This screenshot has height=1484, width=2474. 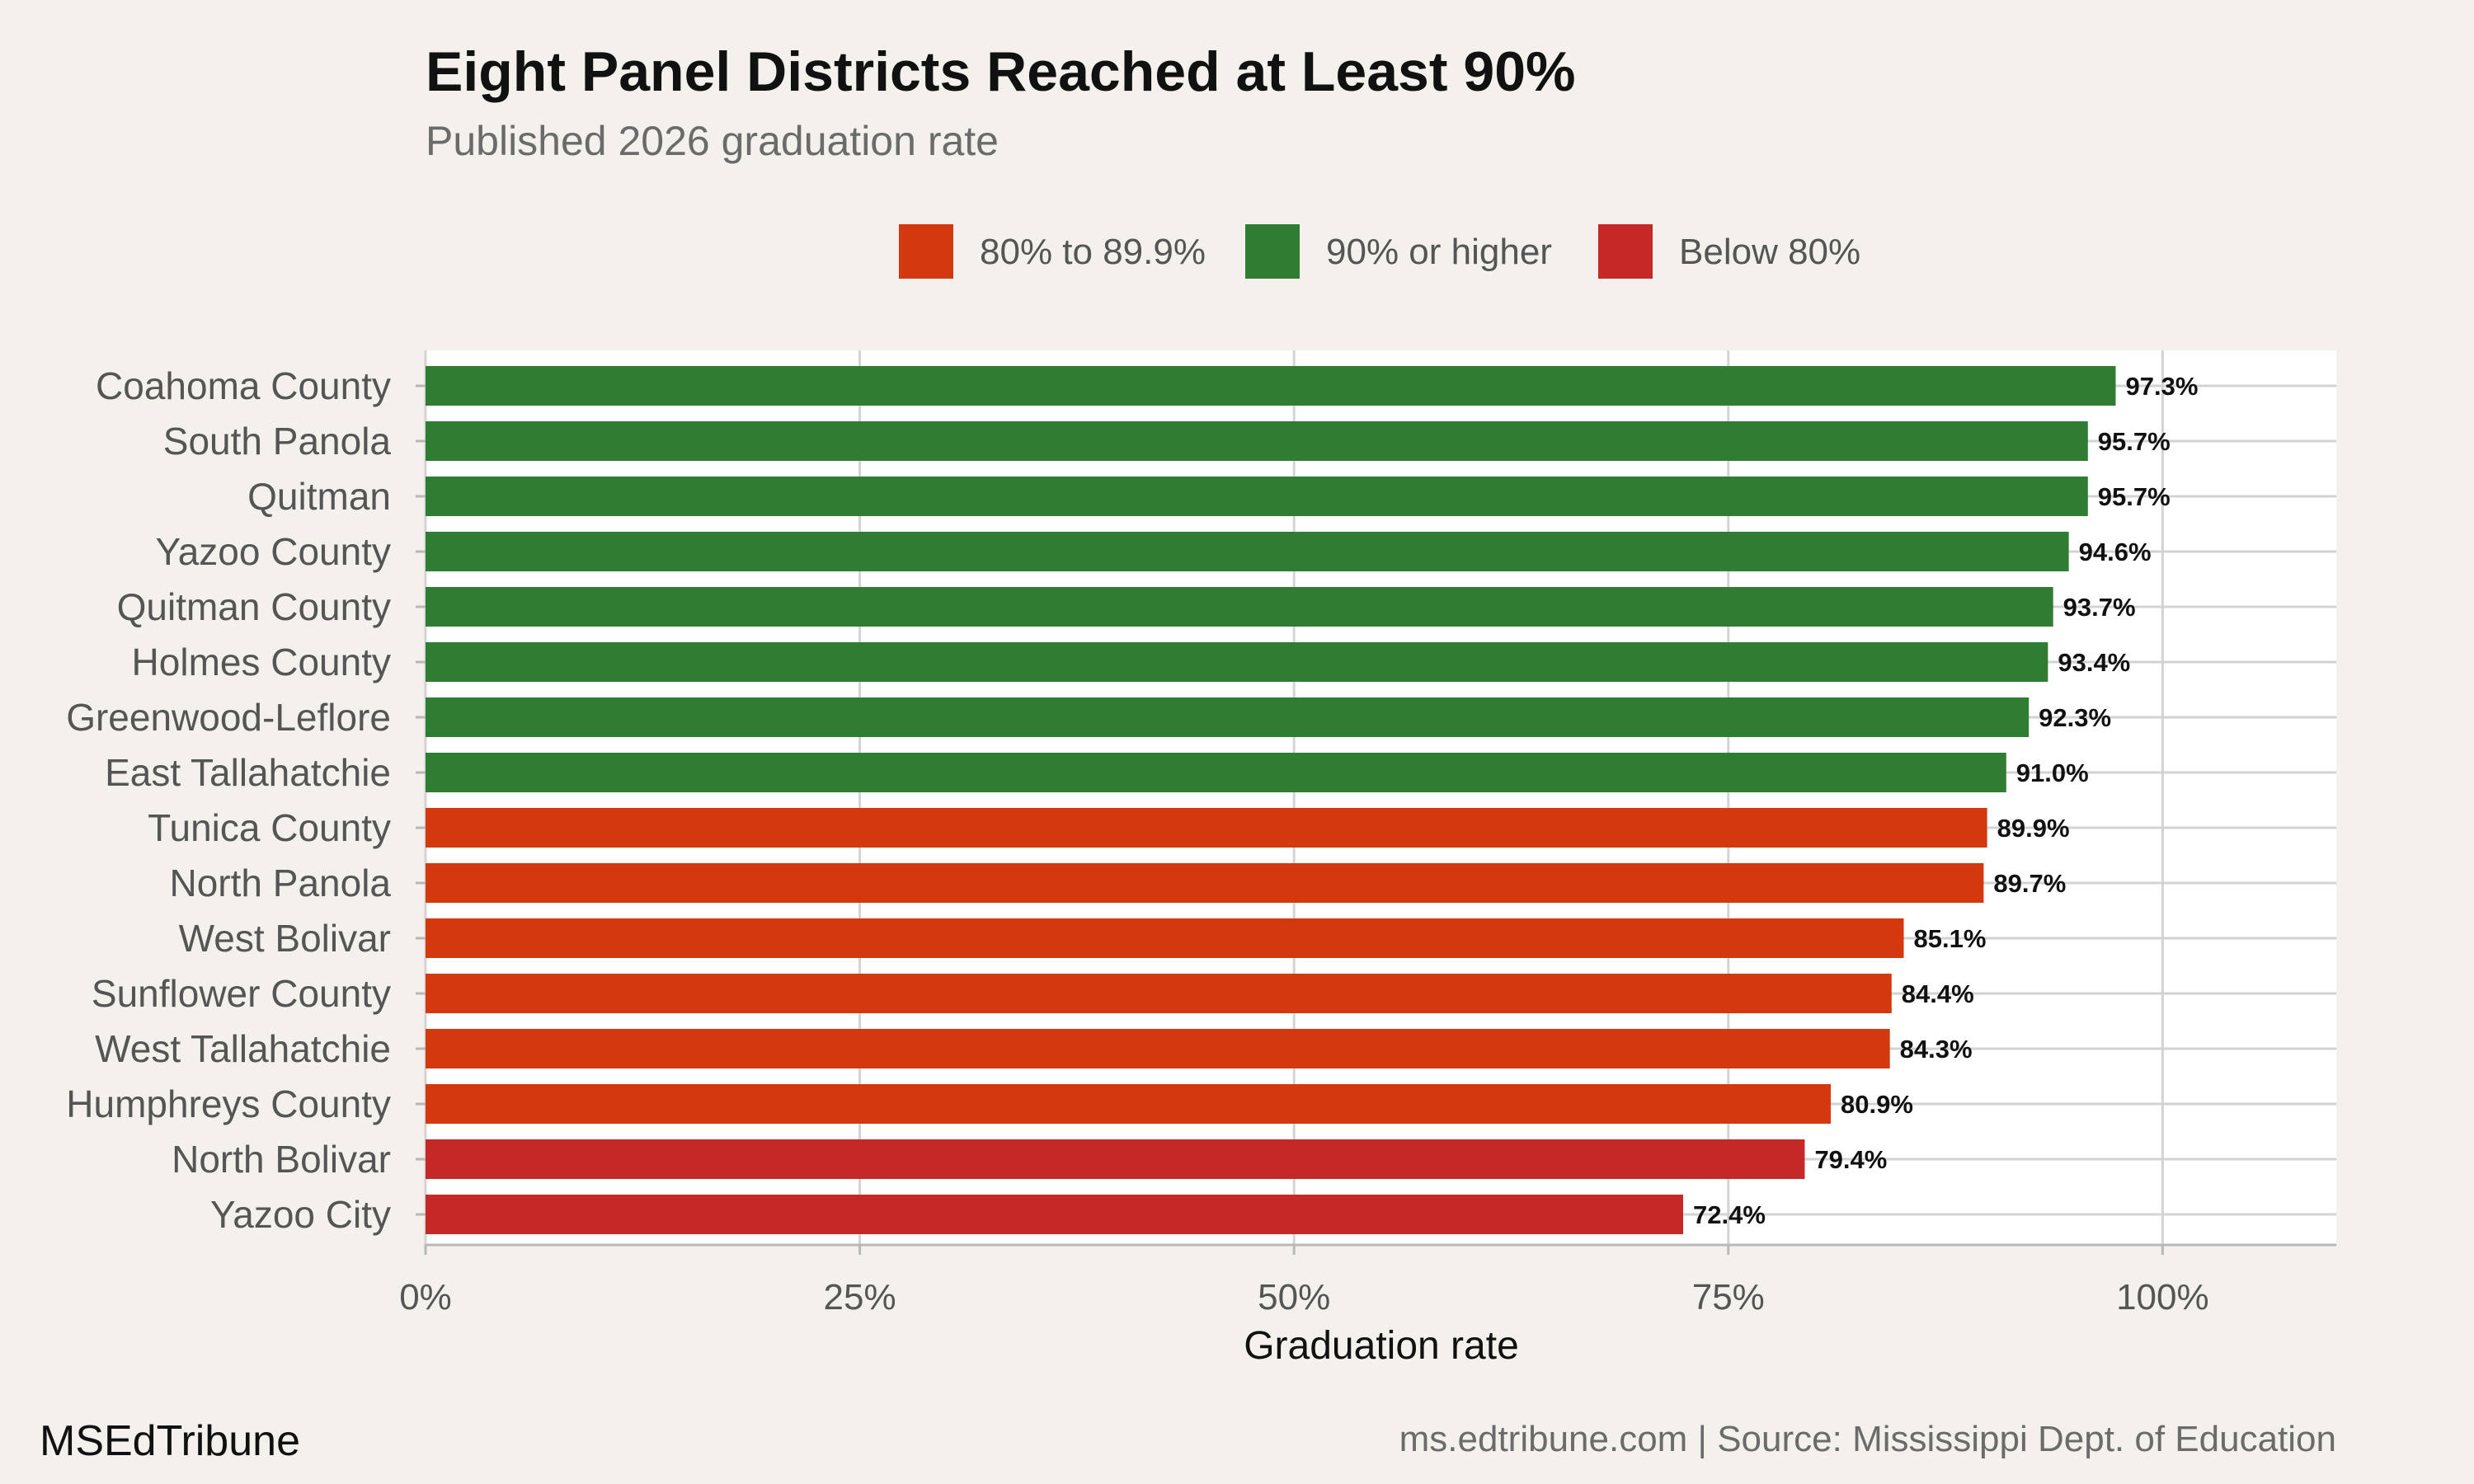 What do you see at coordinates (1950, 938) in the screenshot?
I see `bar-value-label: 85.1%` at bounding box center [1950, 938].